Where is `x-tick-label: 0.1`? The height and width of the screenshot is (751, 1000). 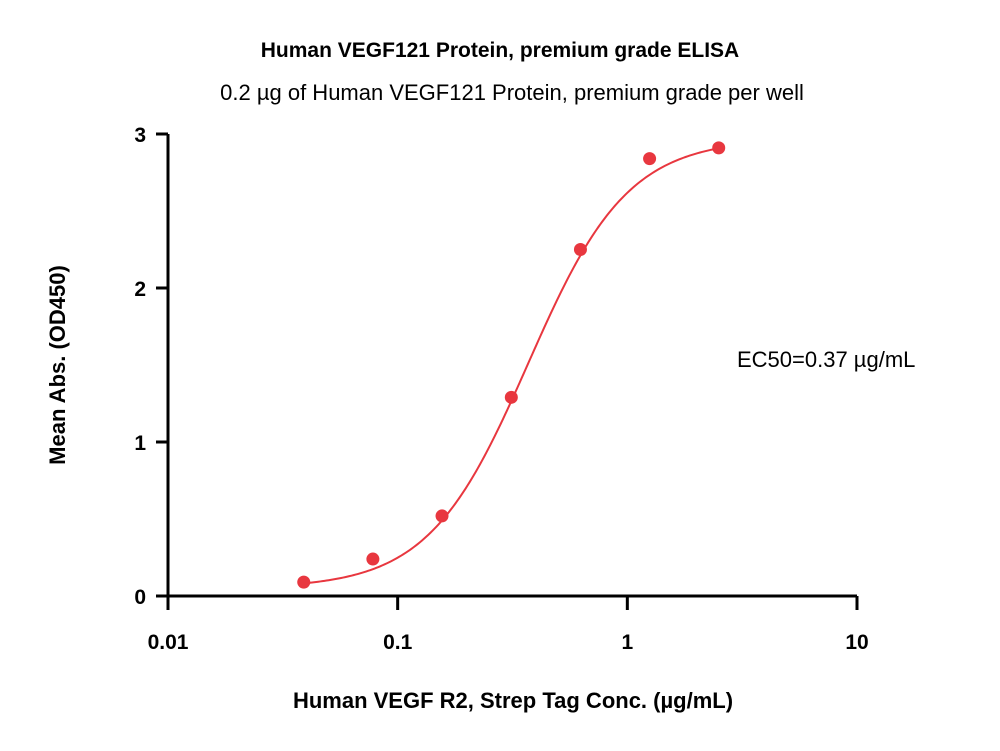
x-tick-label: 0.1 is located at coordinates (398, 642).